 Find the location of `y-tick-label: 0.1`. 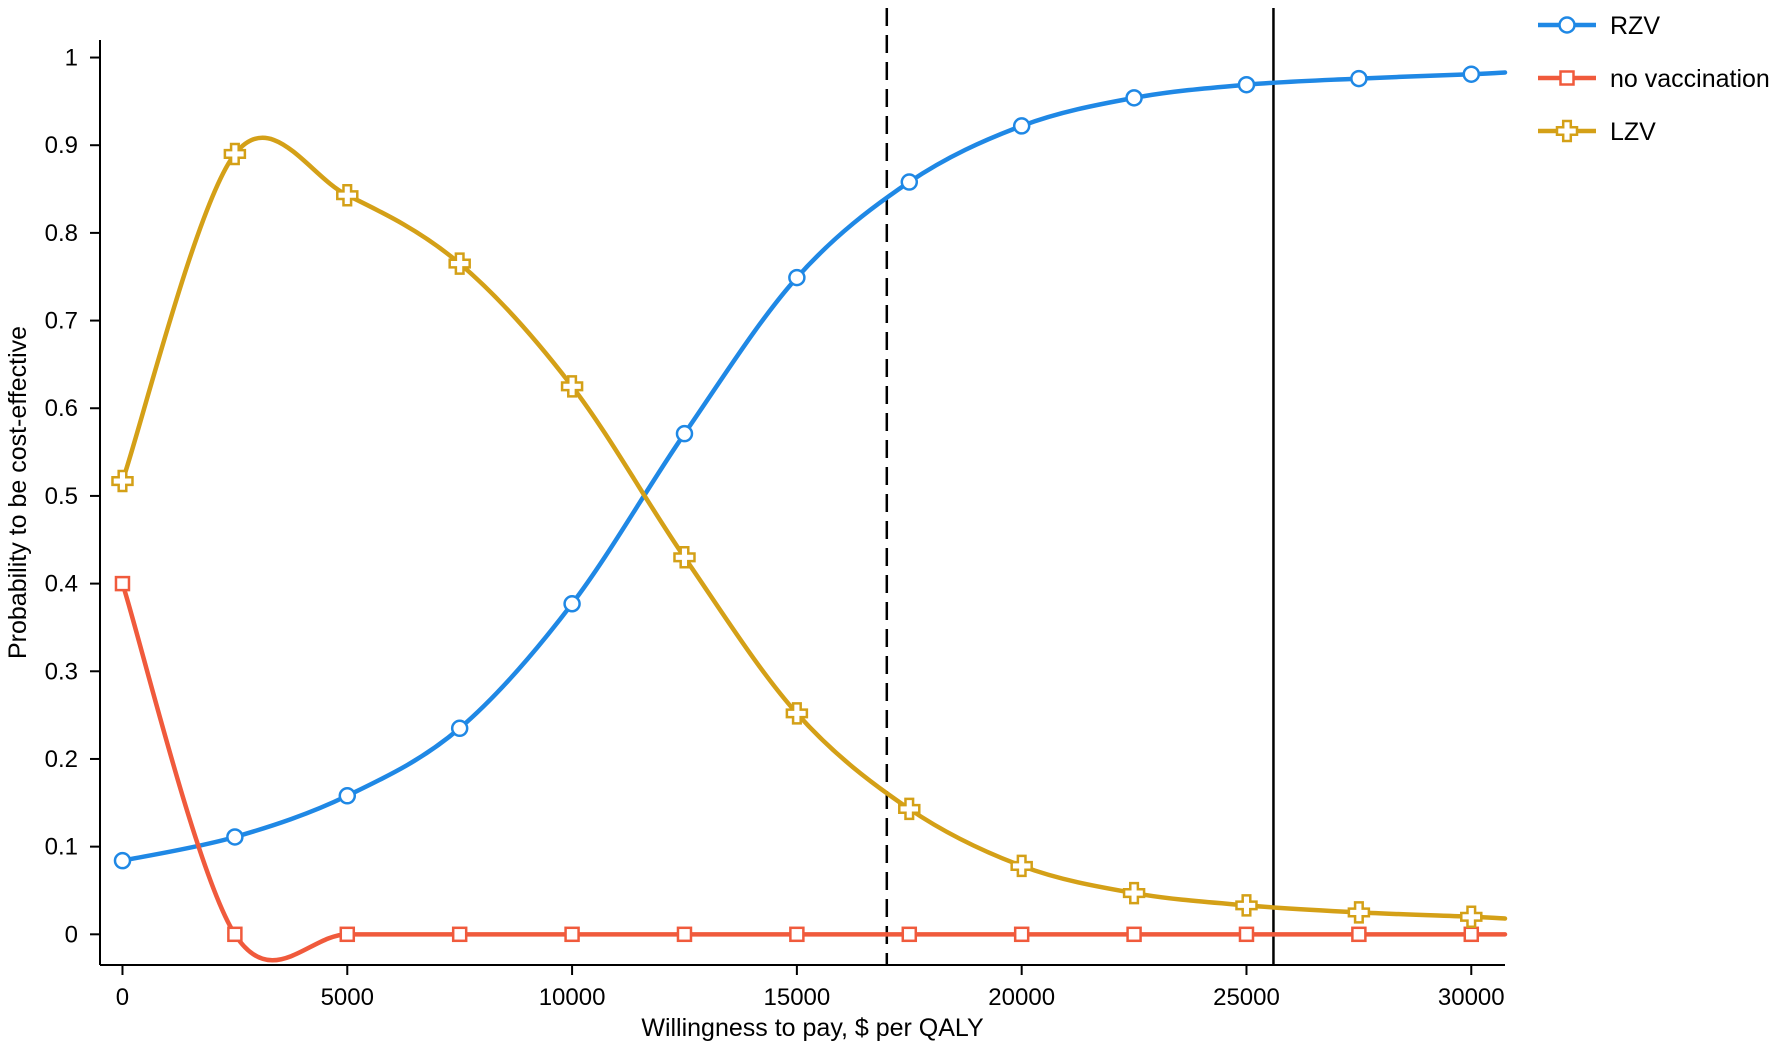

y-tick-label: 0.1 is located at coordinates (61, 847).